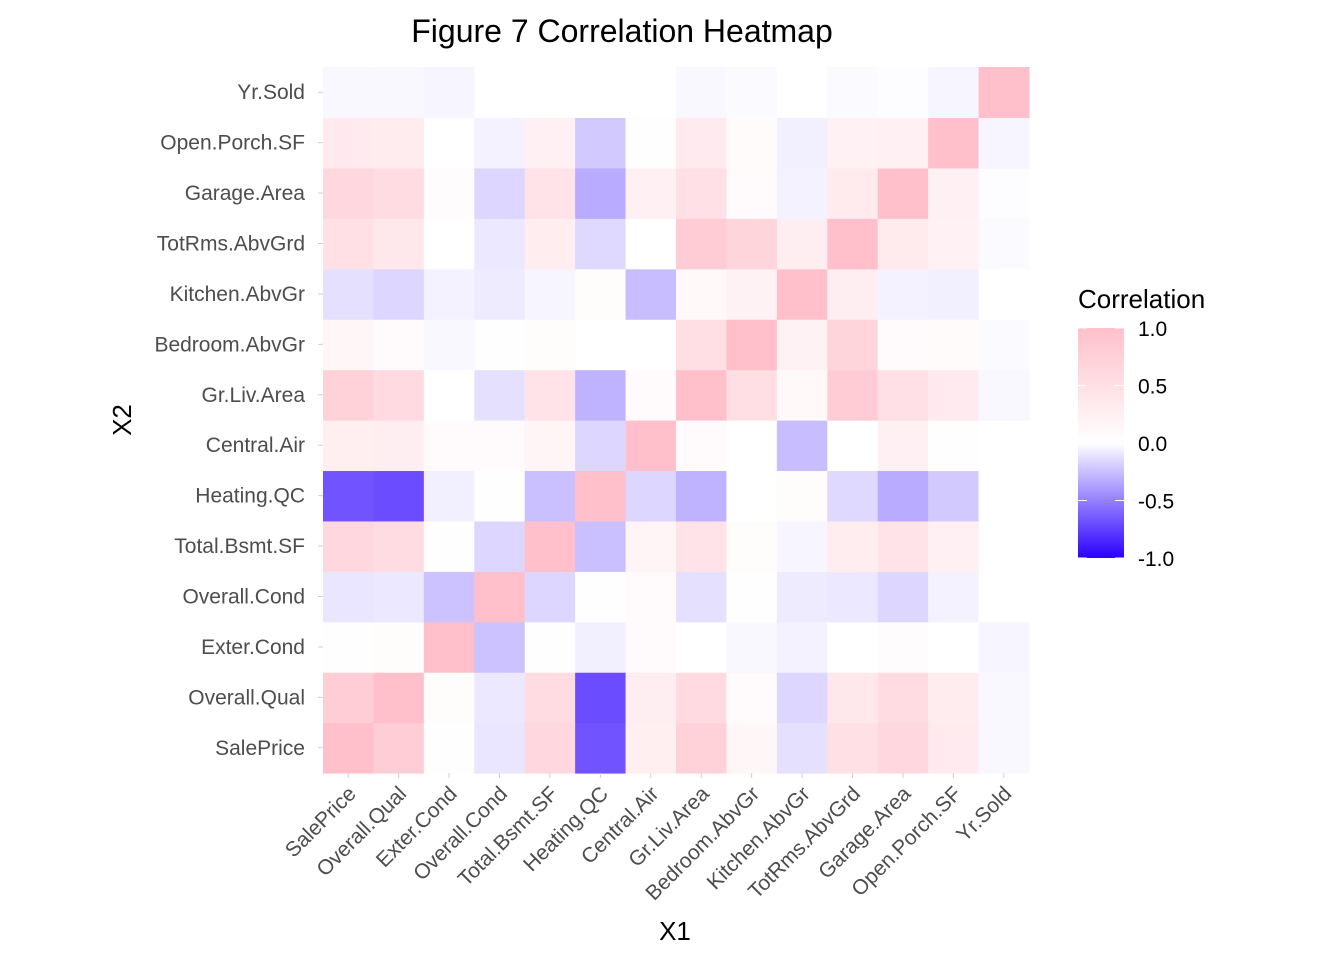  Describe the element at coordinates (1152, 329) in the screenshot. I see `legend-tick-label: 1.0` at that location.